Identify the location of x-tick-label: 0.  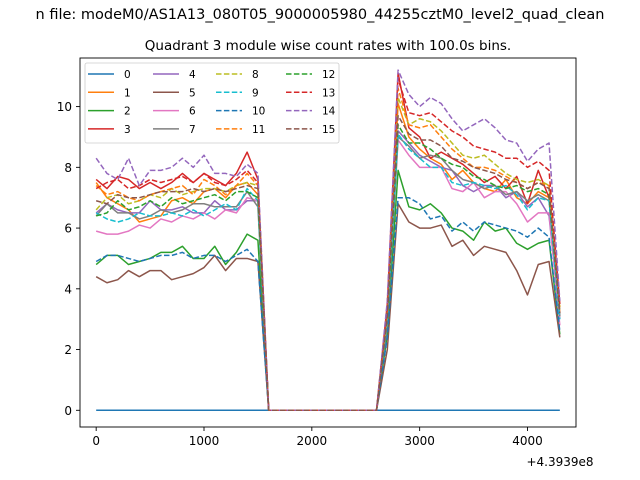
(96, 441).